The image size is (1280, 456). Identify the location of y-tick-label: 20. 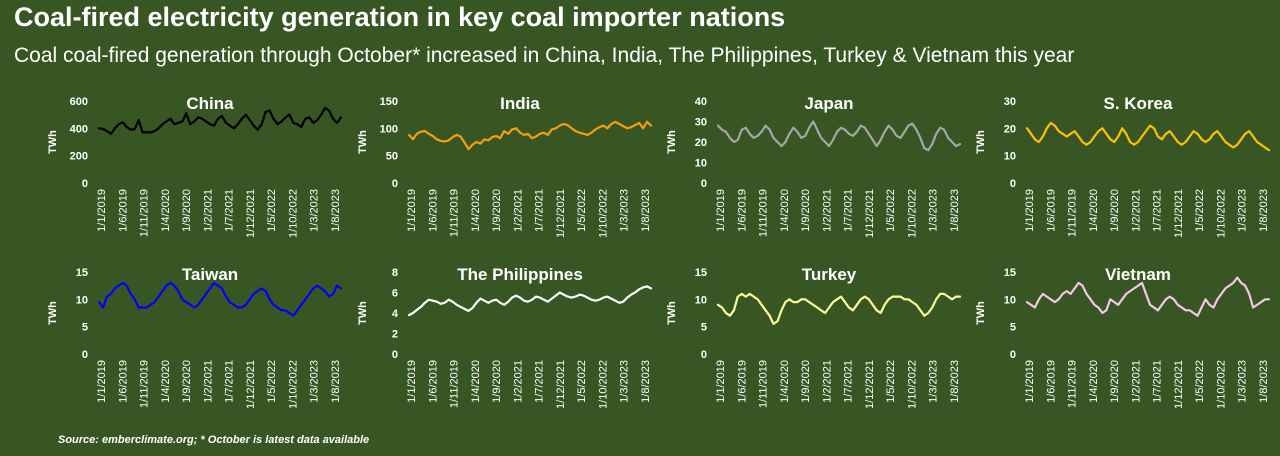
(1010, 129).